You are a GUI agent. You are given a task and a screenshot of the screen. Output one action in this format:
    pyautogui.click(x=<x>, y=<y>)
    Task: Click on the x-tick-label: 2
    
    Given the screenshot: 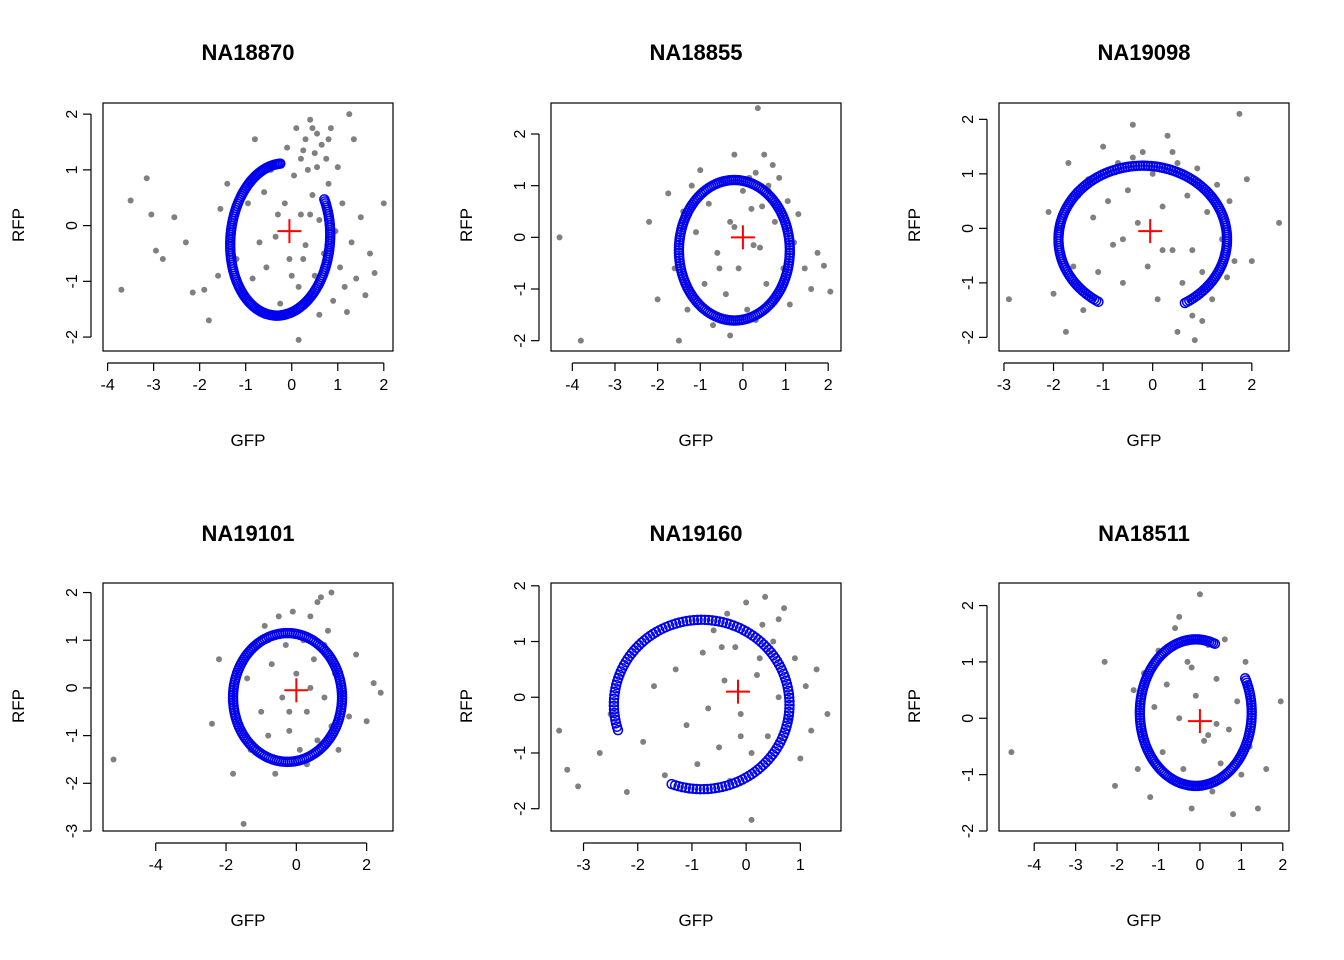 What is the action you would take?
    pyautogui.click(x=366, y=865)
    